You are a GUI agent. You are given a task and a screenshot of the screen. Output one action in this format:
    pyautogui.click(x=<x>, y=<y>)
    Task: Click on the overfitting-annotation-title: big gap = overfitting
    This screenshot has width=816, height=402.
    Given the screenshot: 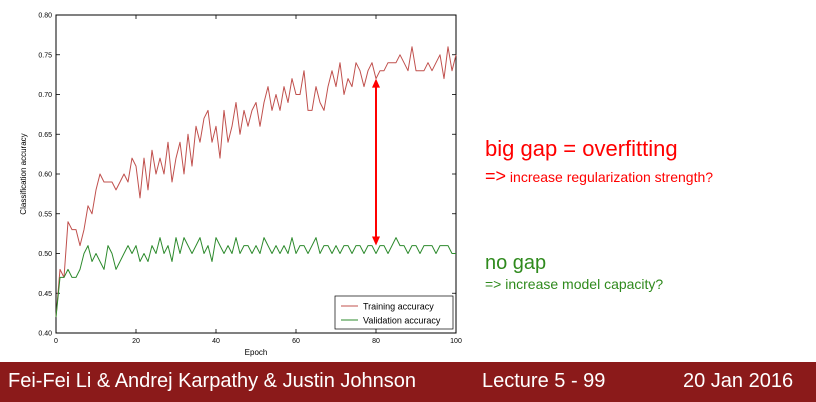 What is the action you would take?
    pyautogui.click(x=581, y=148)
    